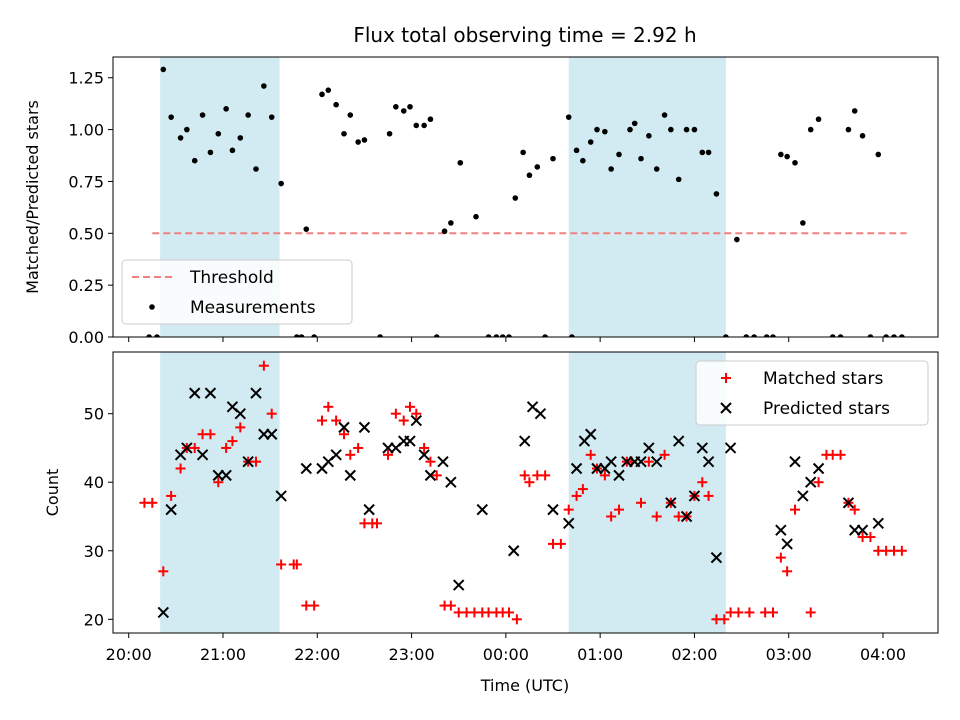  I want to click on x-tick-label: 04:00, so click(883, 654).